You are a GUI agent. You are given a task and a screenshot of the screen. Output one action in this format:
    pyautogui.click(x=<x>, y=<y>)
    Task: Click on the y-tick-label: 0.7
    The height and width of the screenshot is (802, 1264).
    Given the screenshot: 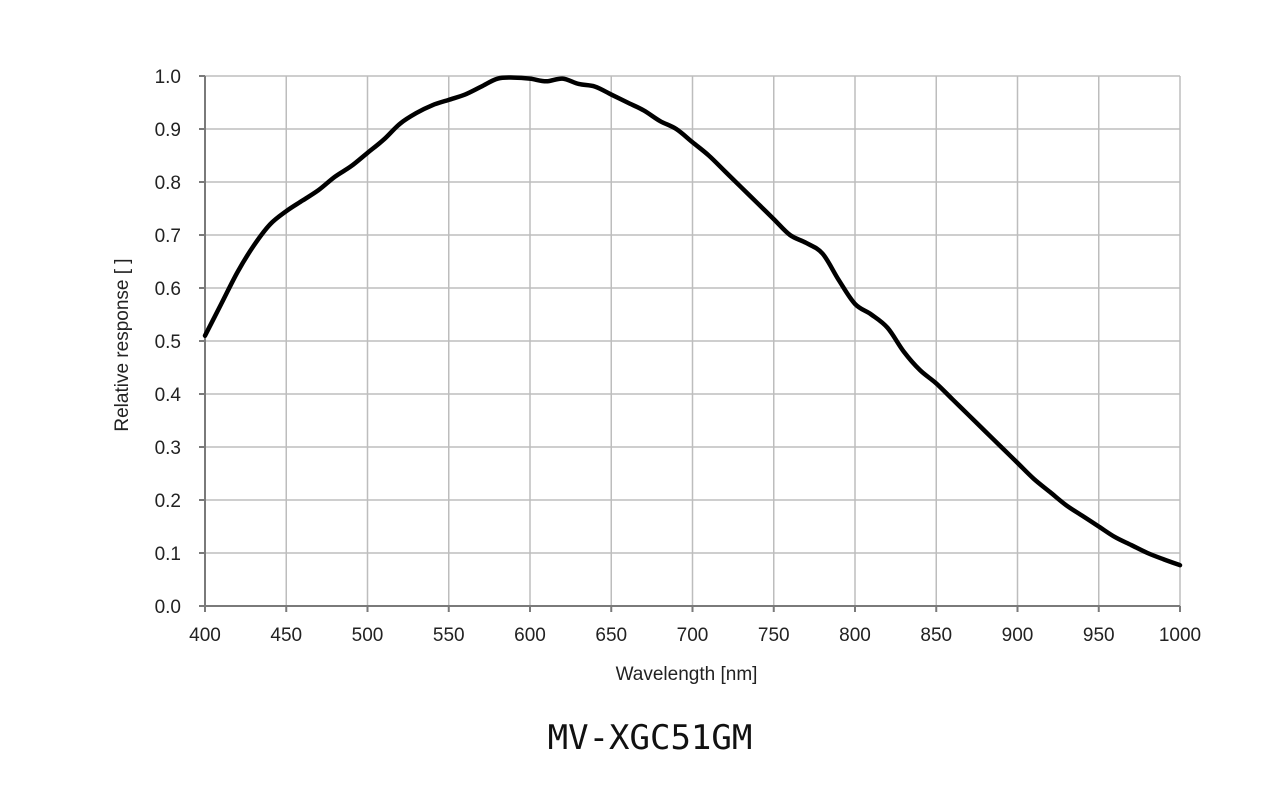 What is the action you would take?
    pyautogui.click(x=168, y=236)
    